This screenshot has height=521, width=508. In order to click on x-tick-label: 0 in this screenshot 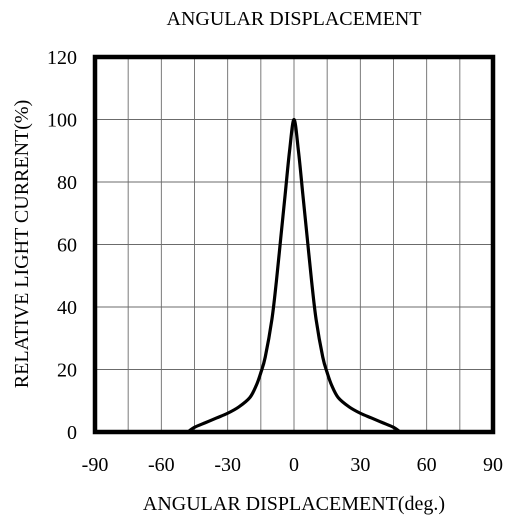, I will do `click(294, 465)`.